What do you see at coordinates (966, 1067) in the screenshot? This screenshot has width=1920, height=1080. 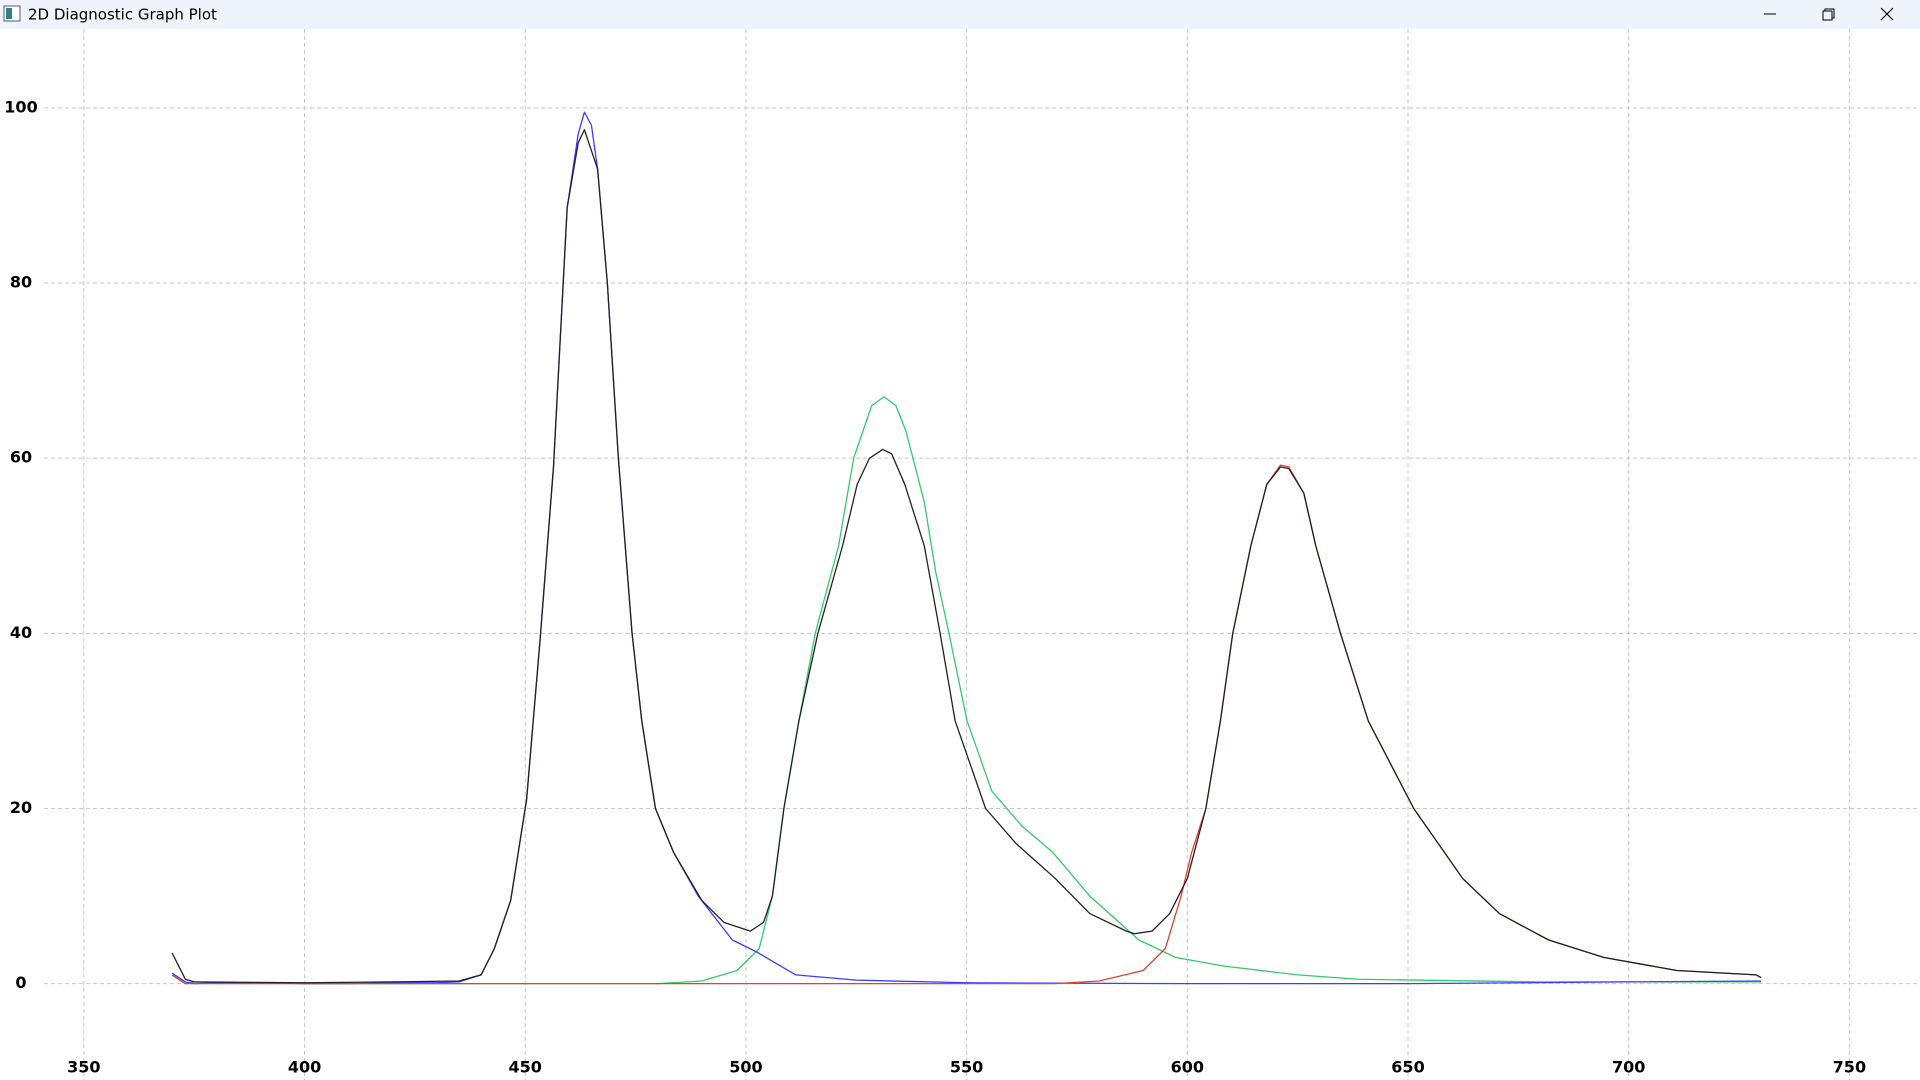 I see `x-tick-label: 550` at bounding box center [966, 1067].